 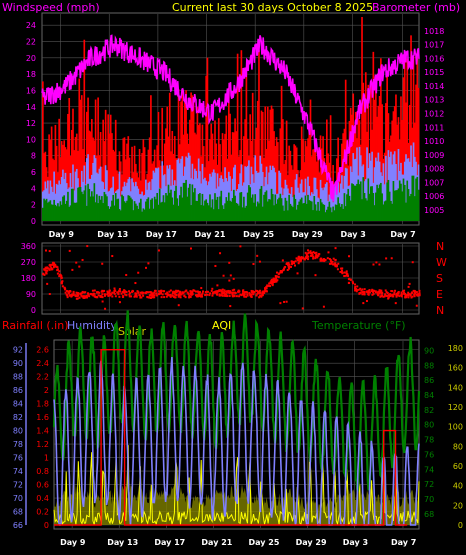 What do you see at coordinates (169, 542) in the screenshot?
I see `x-tick-label: Day 17` at bounding box center [169, 542].